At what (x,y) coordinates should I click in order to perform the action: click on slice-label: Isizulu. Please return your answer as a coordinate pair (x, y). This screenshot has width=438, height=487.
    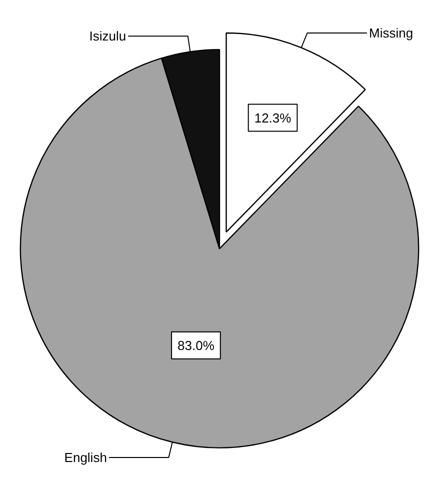
    Looking at the image, I should click on (107, 36).